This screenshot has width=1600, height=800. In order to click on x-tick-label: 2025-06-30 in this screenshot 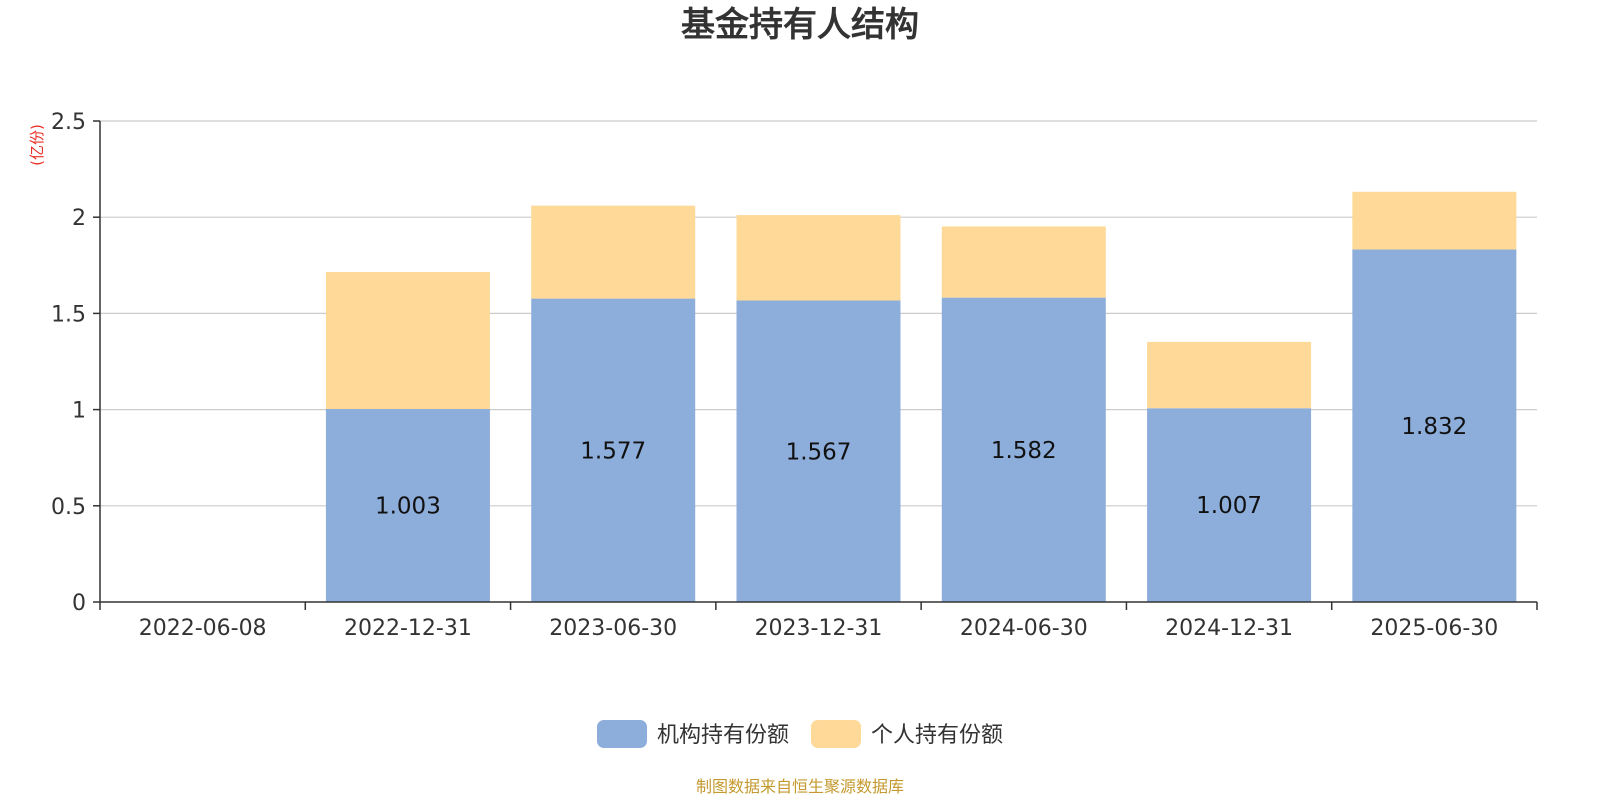, I will do `click(1434, 628)`.